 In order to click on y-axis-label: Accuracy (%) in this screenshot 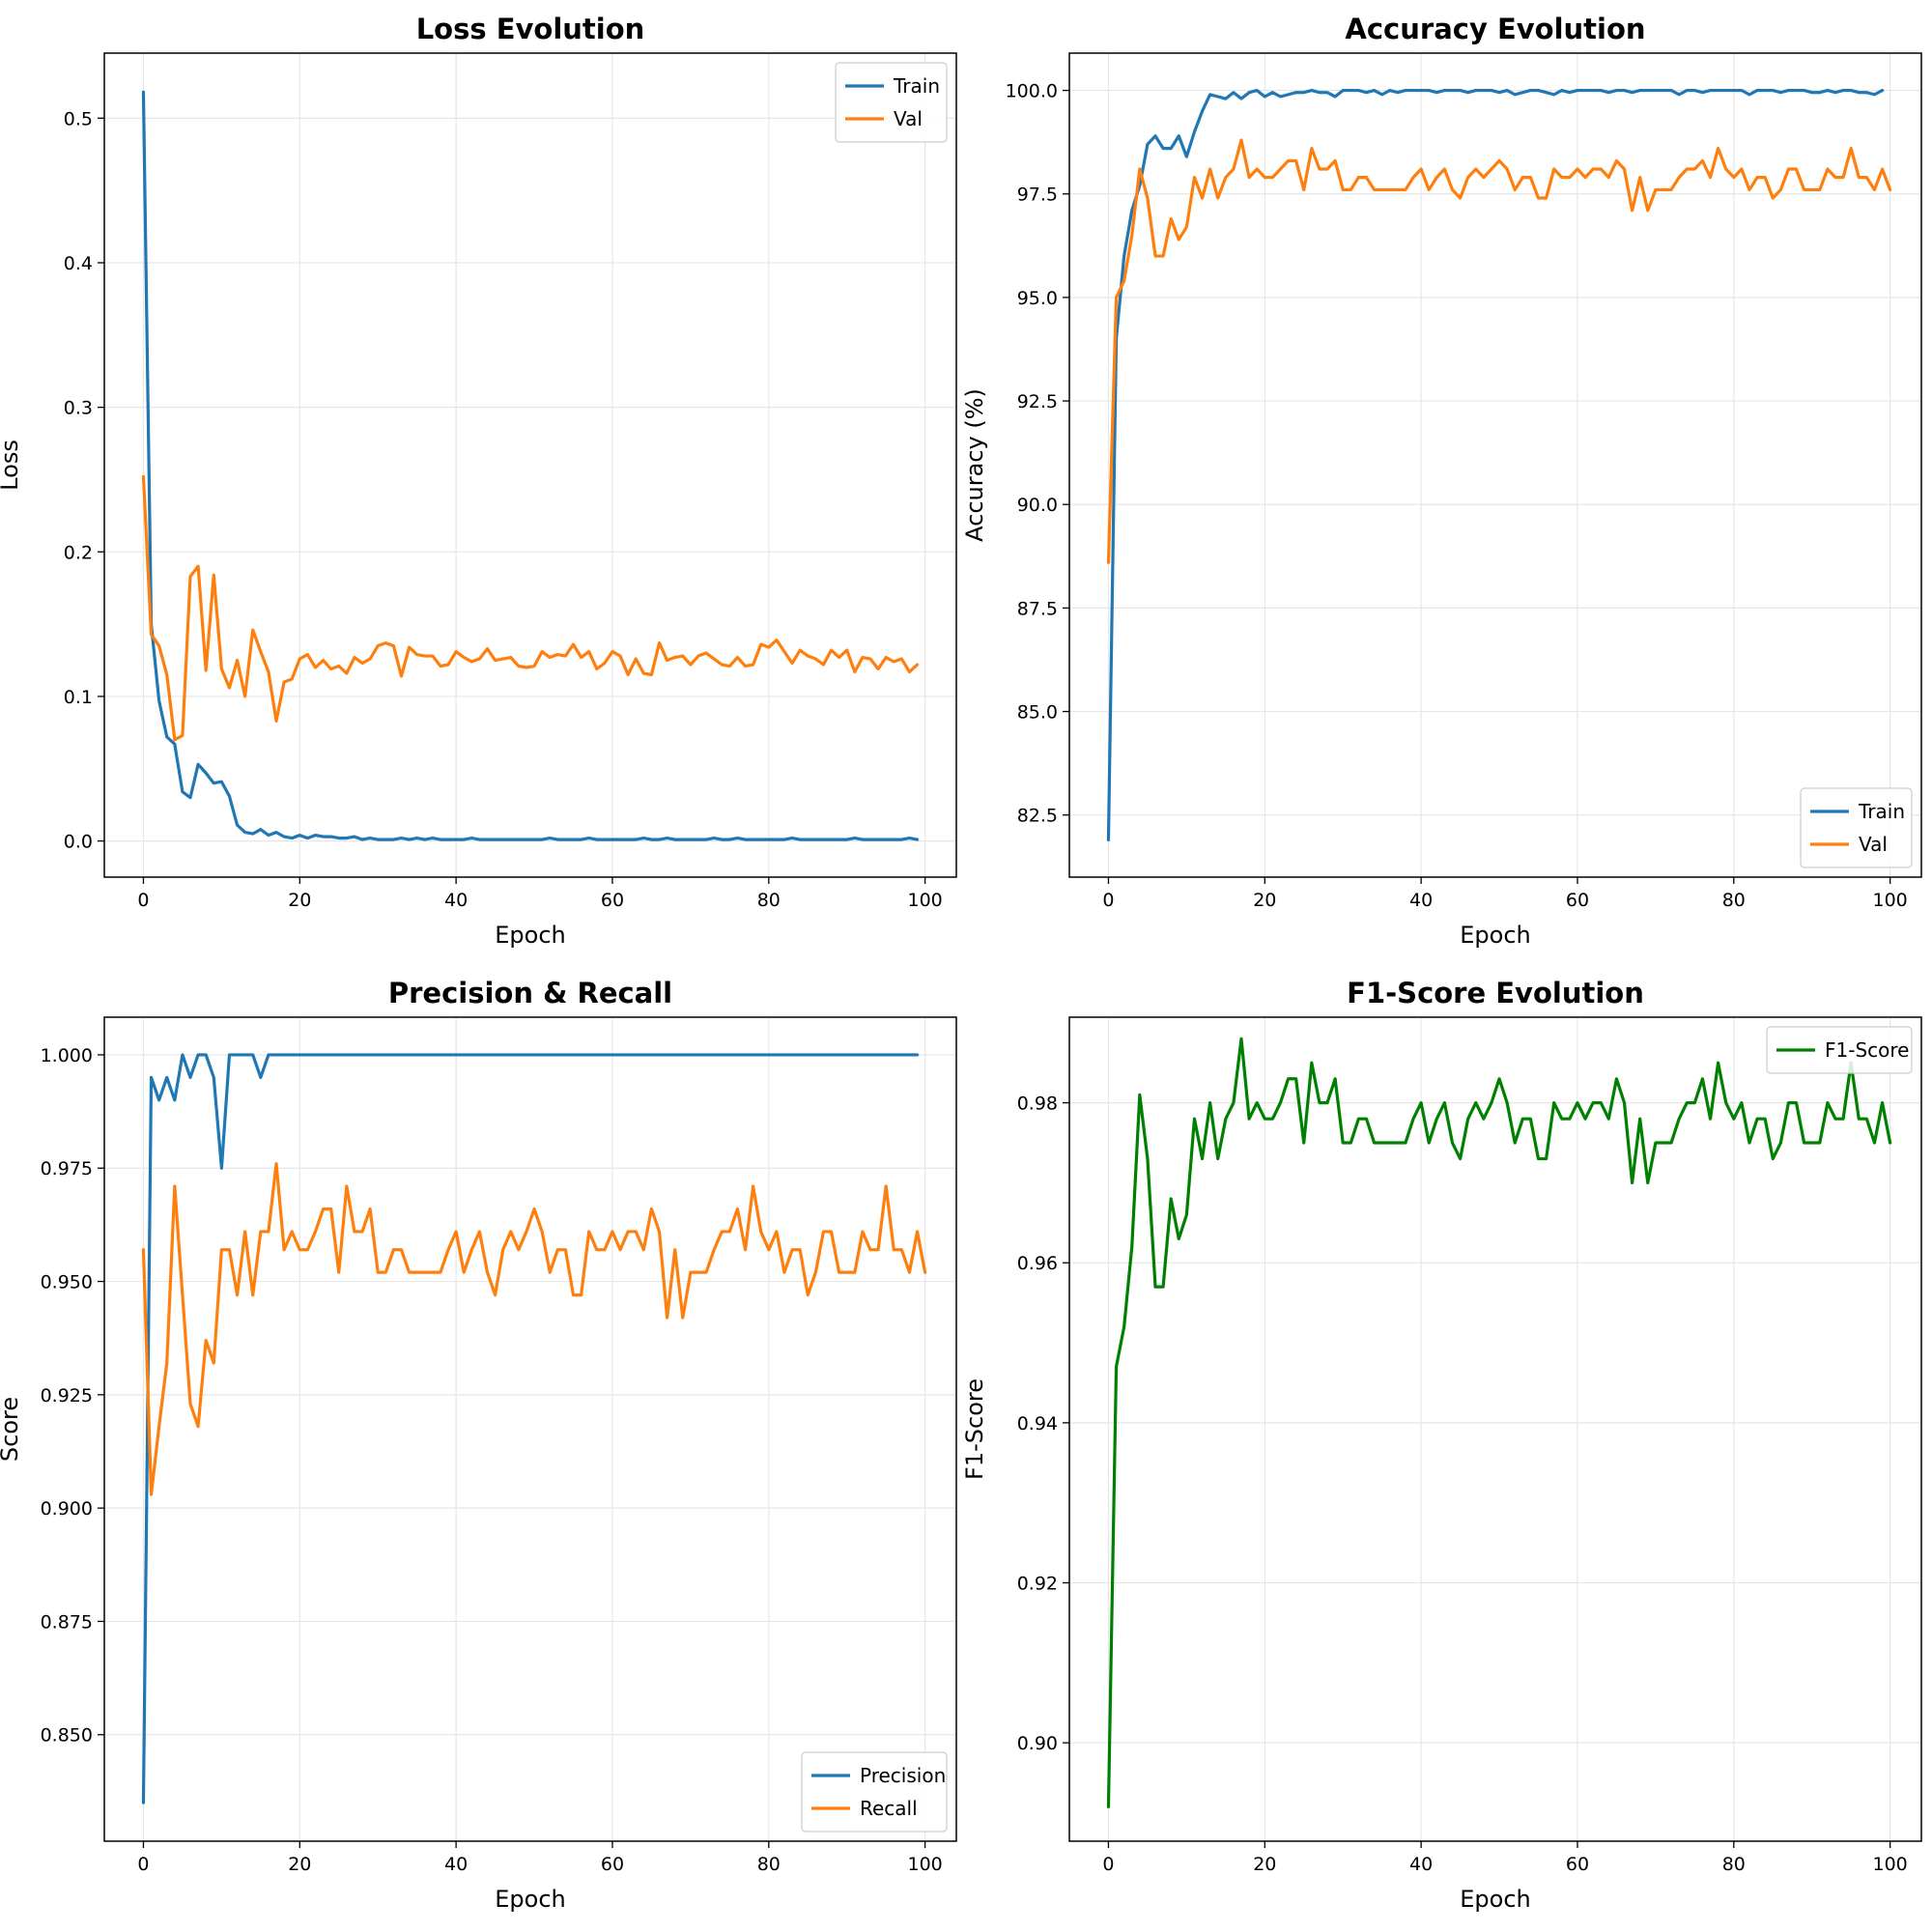, I will do `click(974, 465)`.